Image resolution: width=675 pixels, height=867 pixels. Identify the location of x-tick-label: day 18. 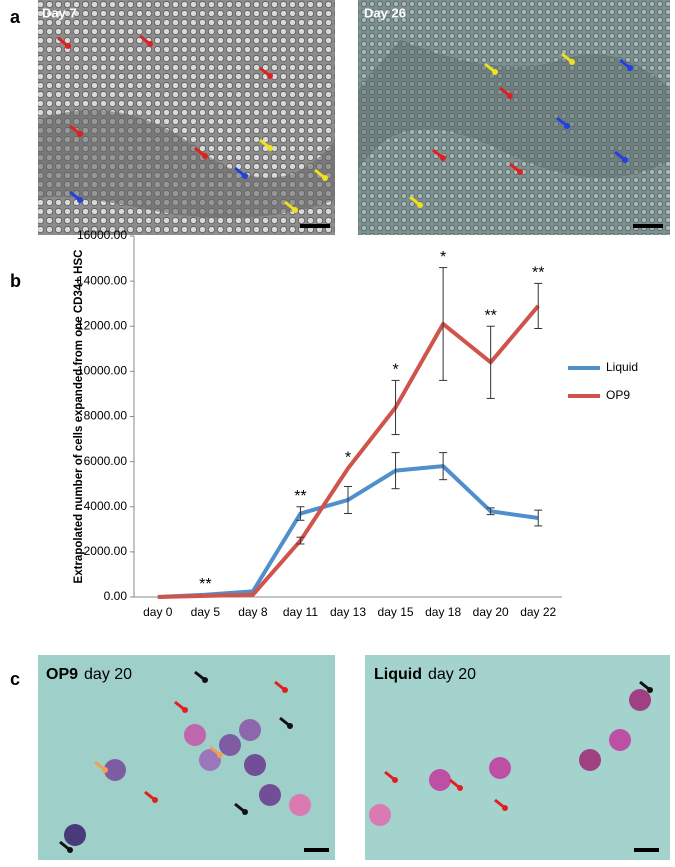
(443, 612).